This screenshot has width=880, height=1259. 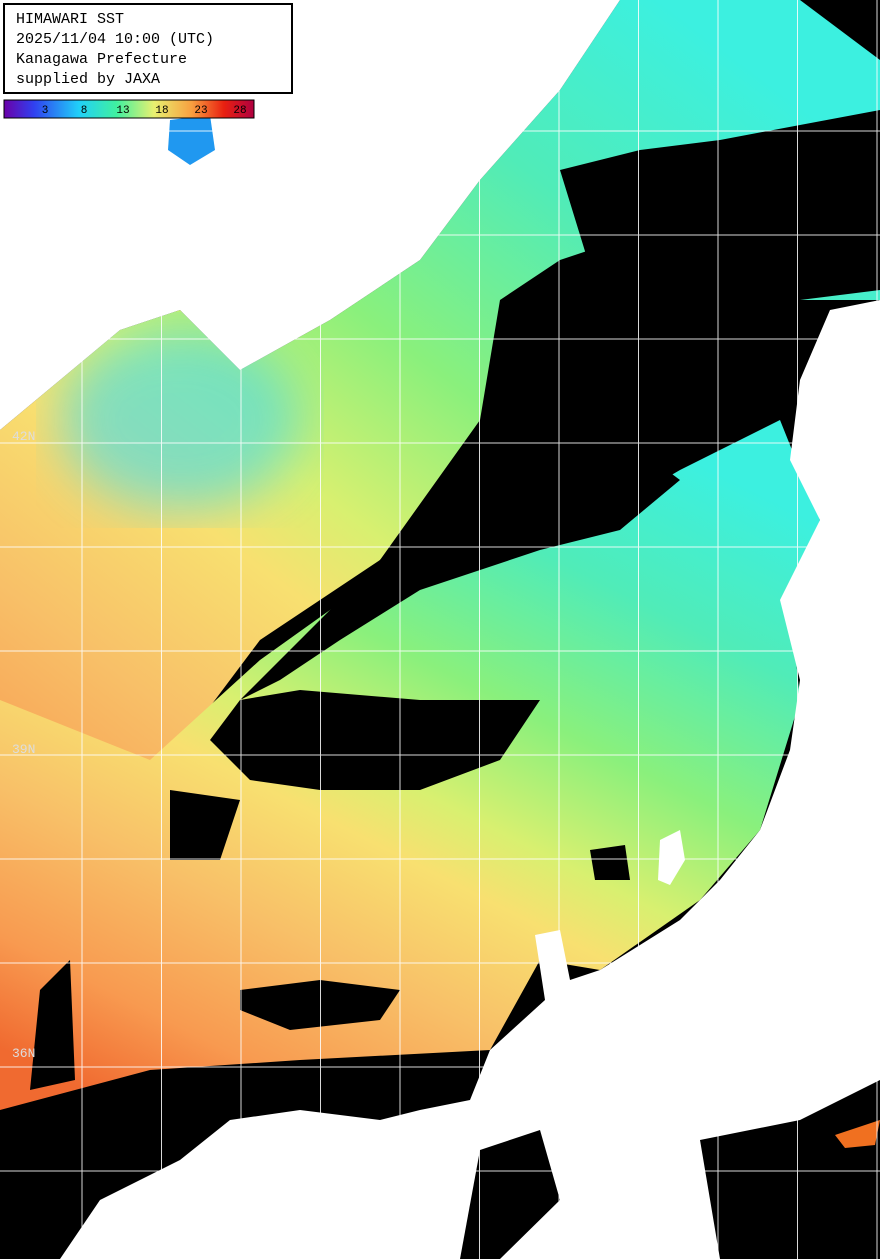 What do you see at coordinates (180, 420) in the screenshot?
I see `cold-water` at bounding box center [180, 420].